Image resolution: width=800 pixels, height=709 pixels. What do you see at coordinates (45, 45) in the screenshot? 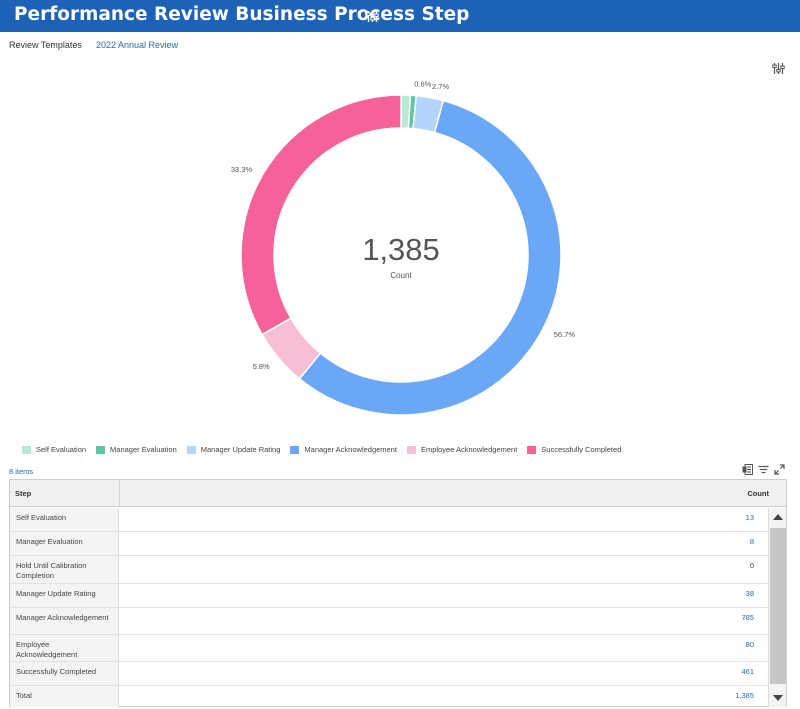
I see `review-templates-label: Review Templates` at bounding box center [45, 45].